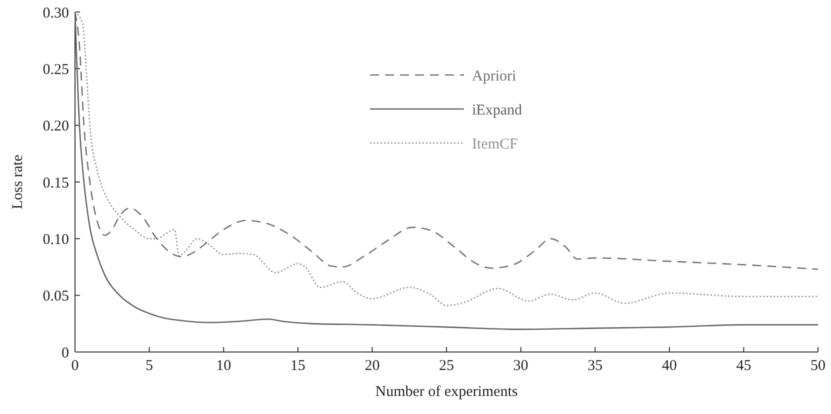 The image size is (831, 414). I want to click on text: ItemCF, so click(495, 144).